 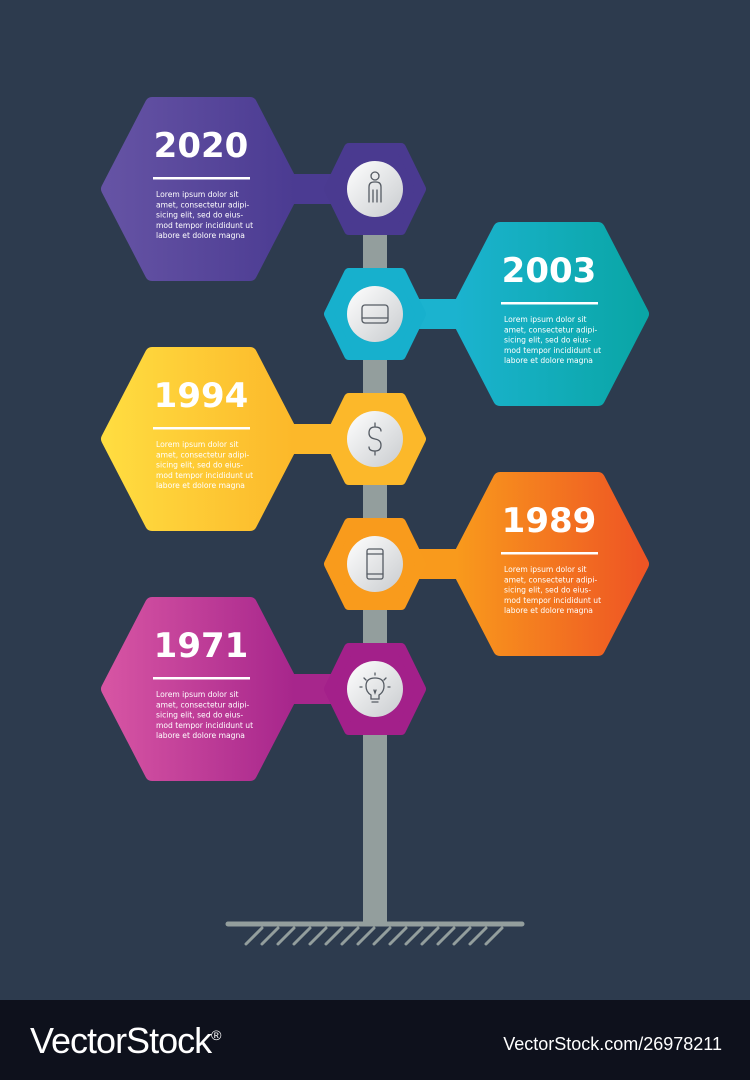 I want to click on ground-hatching, so click(x=374, y=936).